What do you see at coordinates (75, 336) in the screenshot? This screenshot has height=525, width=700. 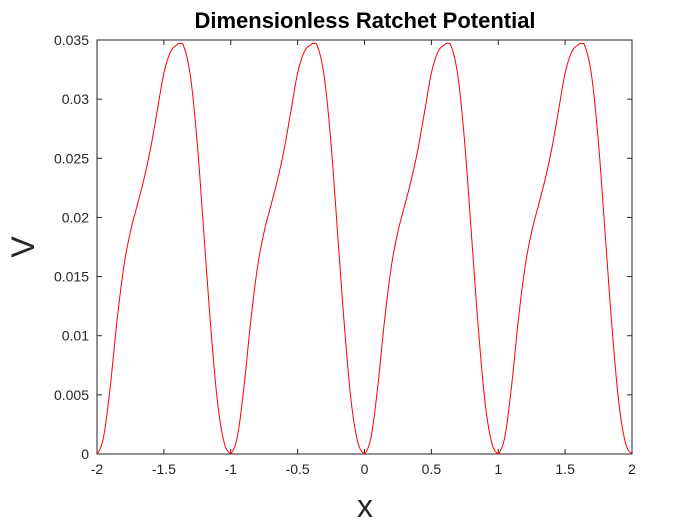 I see `y-tick-label: 0.01` at bounding box center [75, 336].